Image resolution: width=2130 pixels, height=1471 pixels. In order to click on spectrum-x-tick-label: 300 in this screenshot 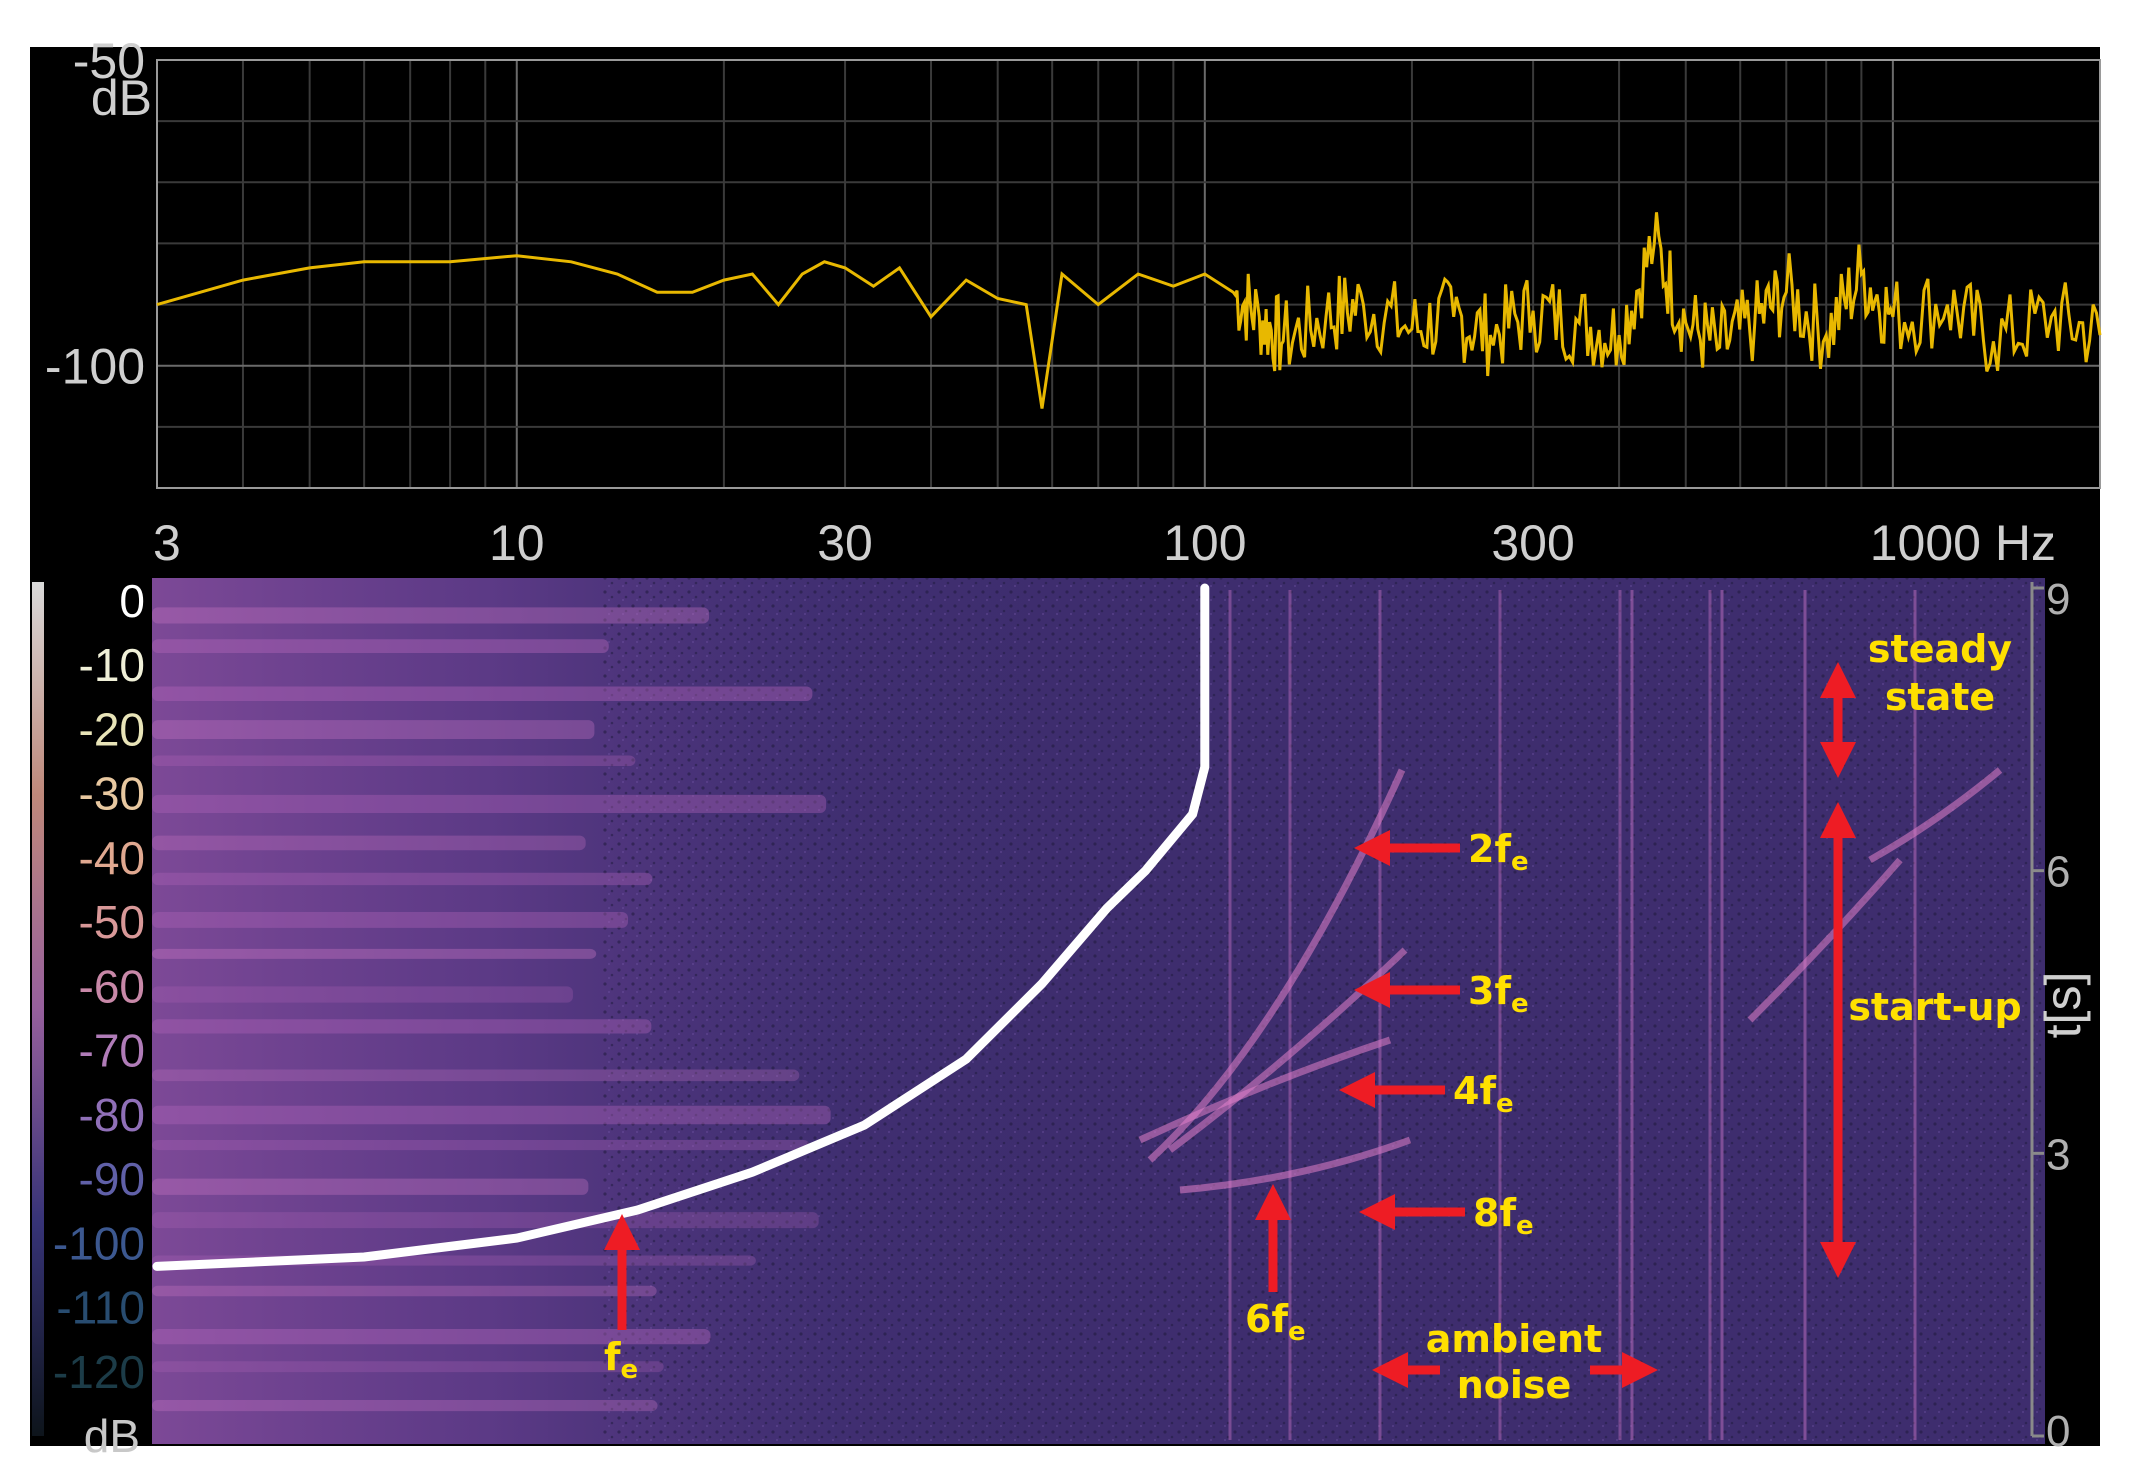, I will do `click(1532, 543)`.